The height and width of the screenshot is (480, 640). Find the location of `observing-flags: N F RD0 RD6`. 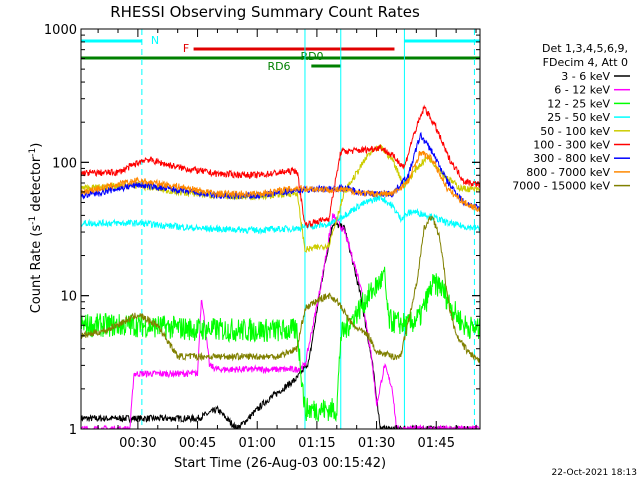

observing-flags: N F RD0 RD6 is located at coordinates (280, 53).